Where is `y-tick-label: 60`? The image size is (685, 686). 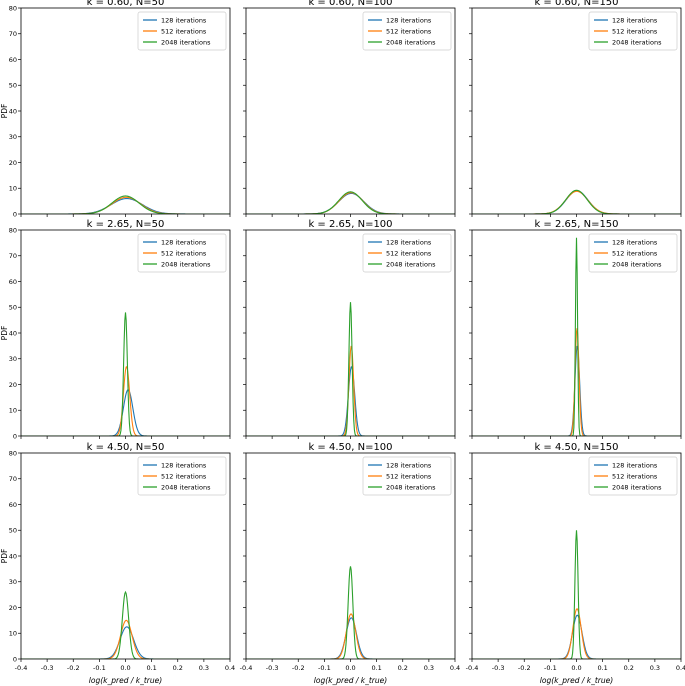 y-tick-label: 60 is located at coordinates (13, 505).